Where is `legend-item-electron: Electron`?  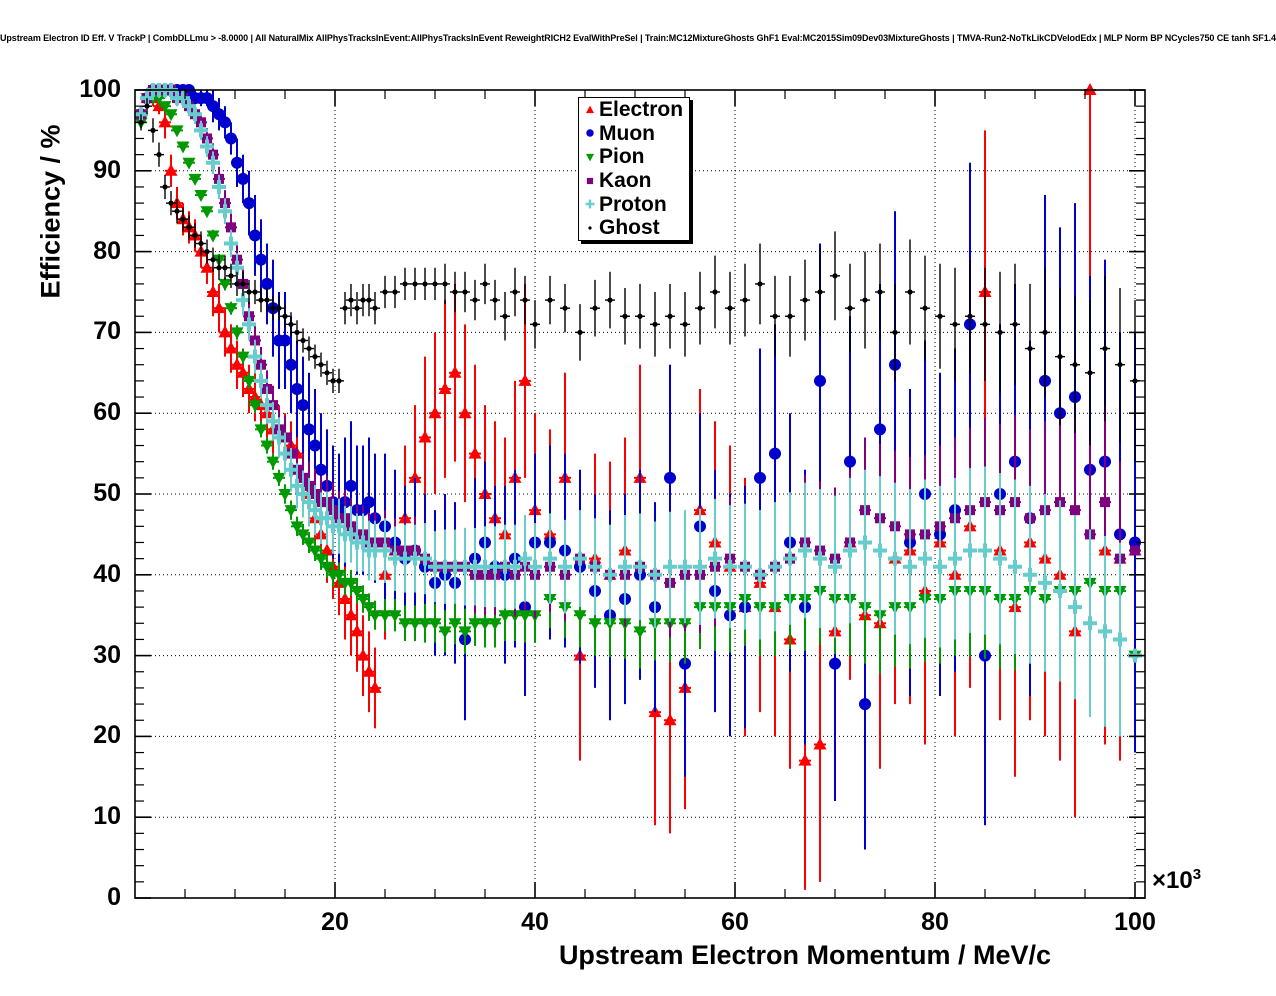 legend-item-electron: Electron is located at coordinates (634, 110).